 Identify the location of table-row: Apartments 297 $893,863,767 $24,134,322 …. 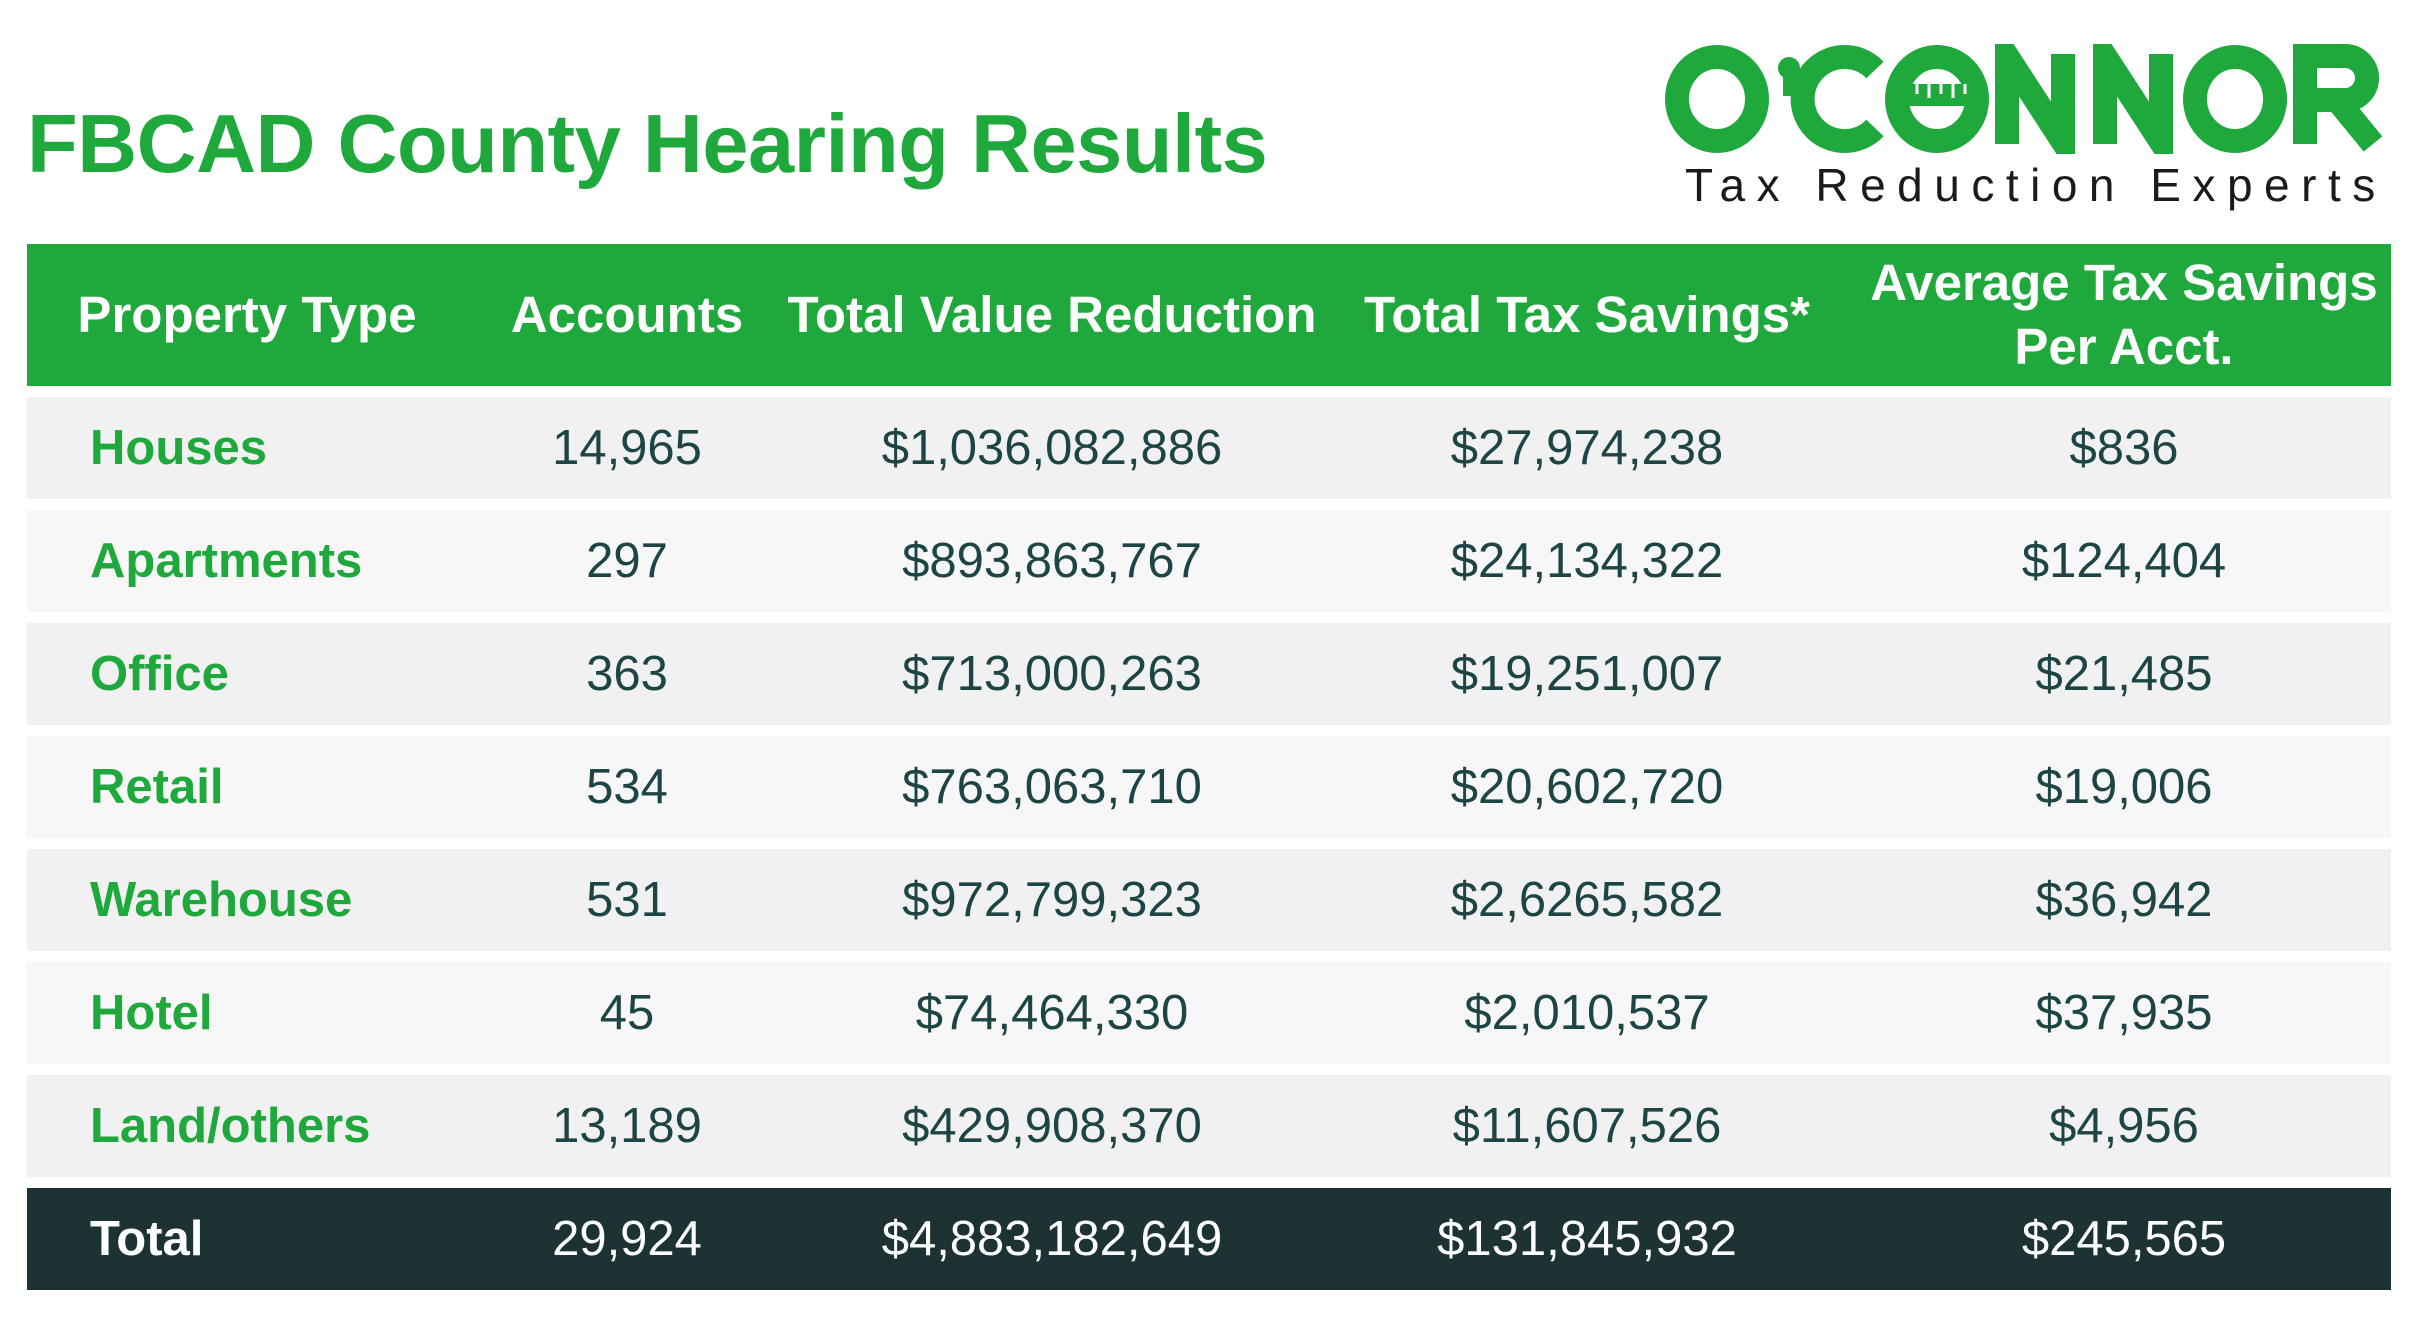
(1209, 561).